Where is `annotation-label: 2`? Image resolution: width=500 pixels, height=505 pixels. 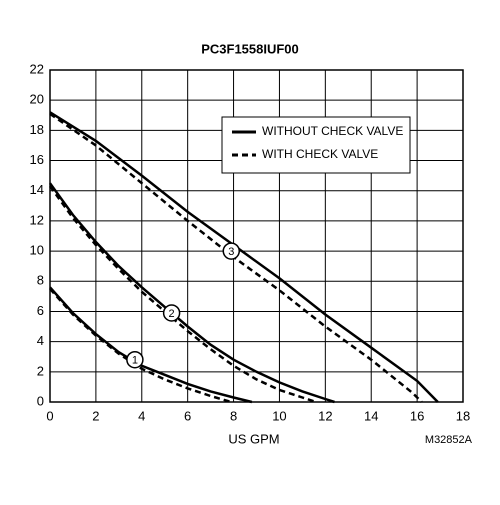 annotation-label: 2 is located at coordinates (172, 314).